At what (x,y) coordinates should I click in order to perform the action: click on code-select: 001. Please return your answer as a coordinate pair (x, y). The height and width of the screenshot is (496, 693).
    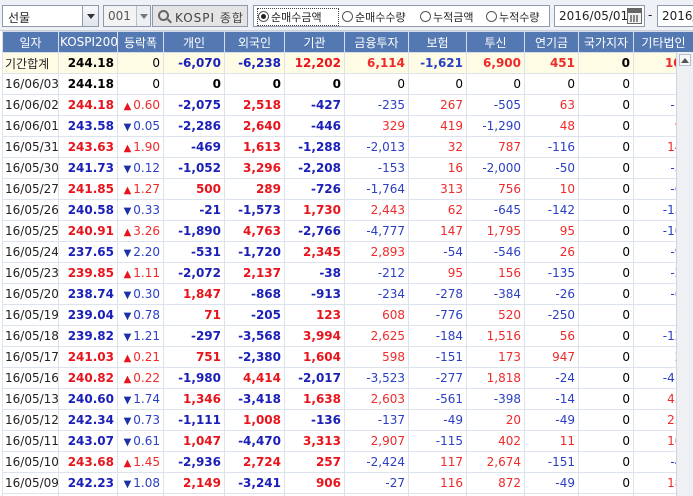
    Looking at the image, I should click on (127, 16).